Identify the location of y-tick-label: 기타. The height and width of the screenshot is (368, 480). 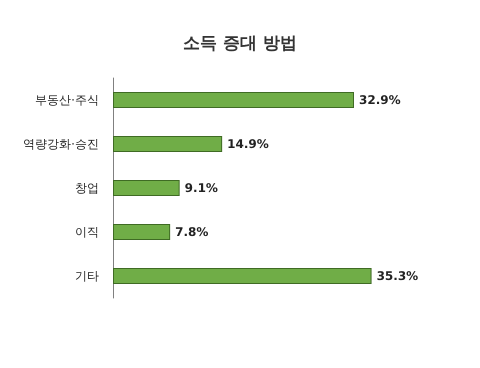
(87, 276).